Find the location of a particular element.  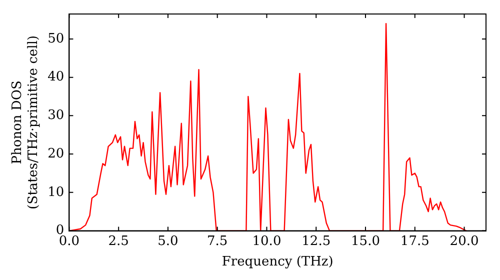

y-tick-label: 20 is located at coordinates (56, 154).